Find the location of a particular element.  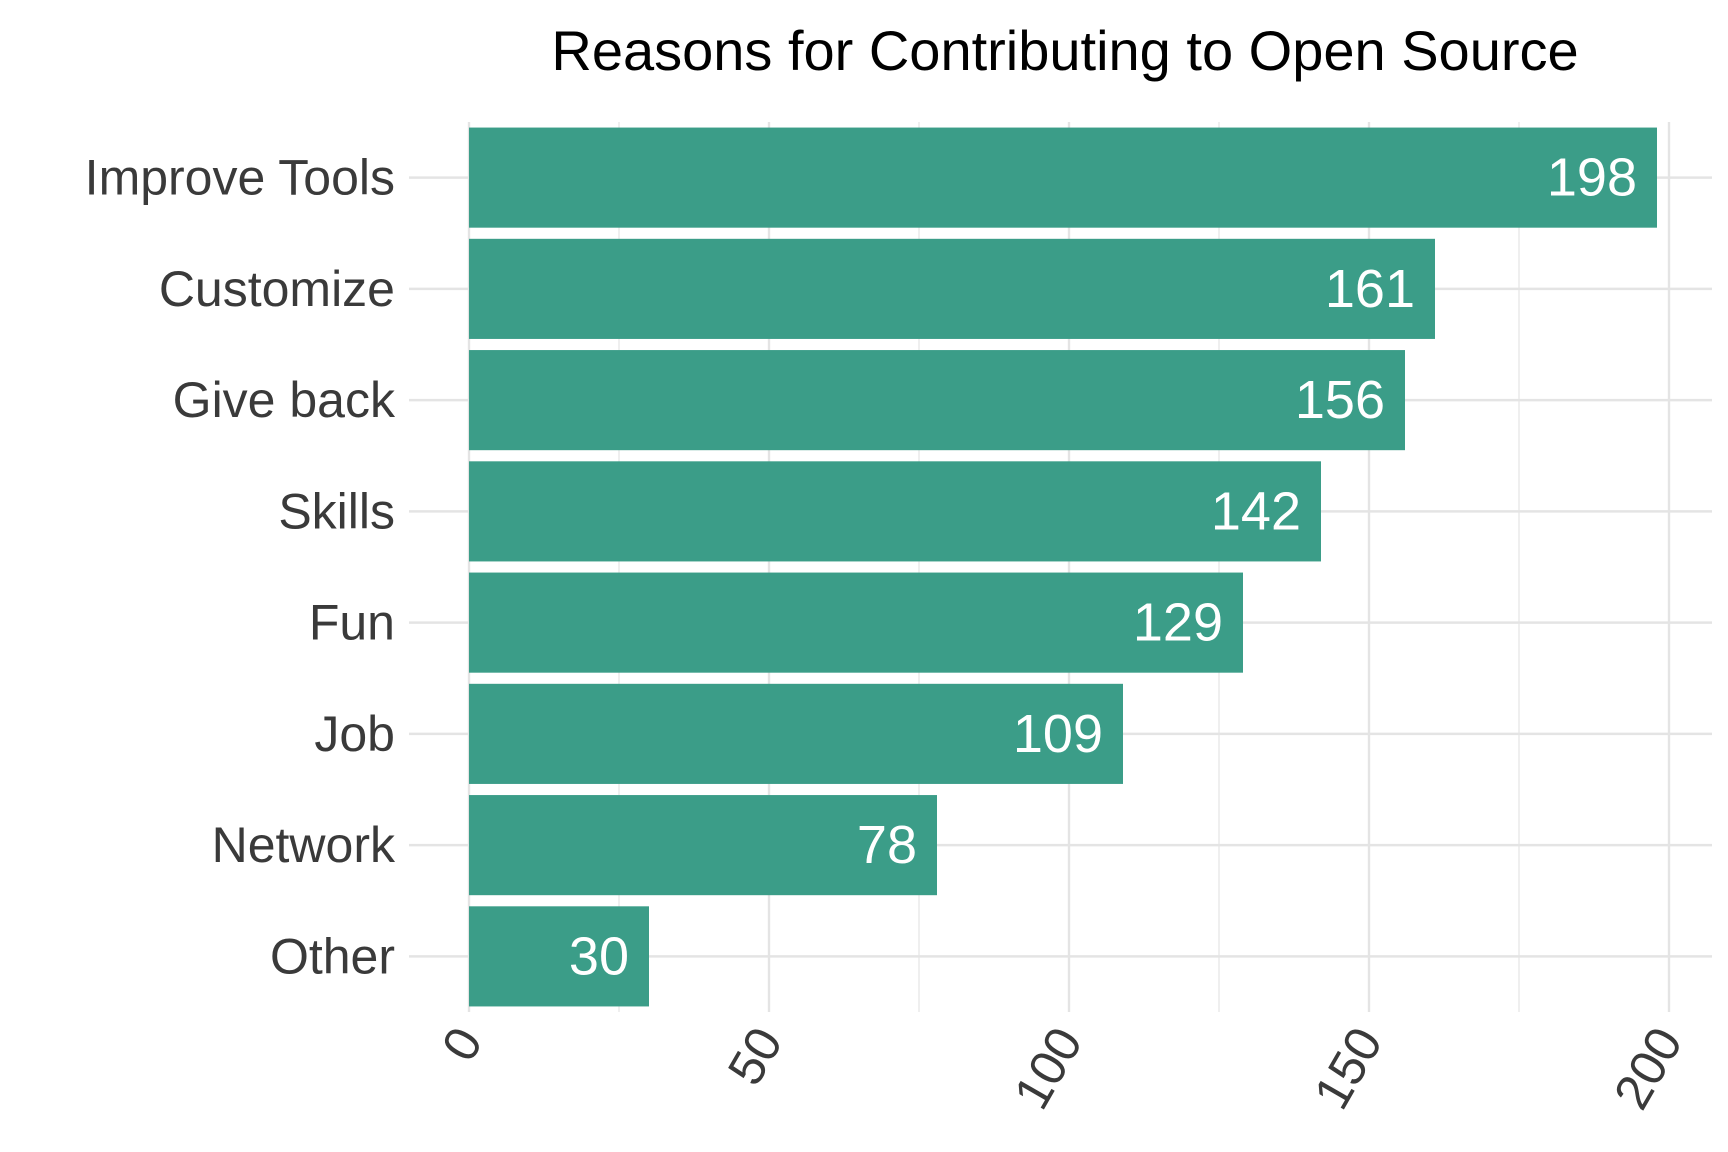

category-label: Network is located at coordinates (304, 845).